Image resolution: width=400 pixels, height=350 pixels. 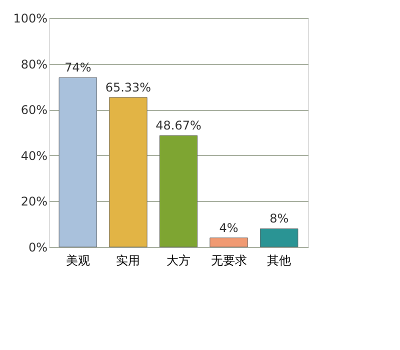 What do you see at coordinates (228, 261) in the screenshot?
I see `x-tick-label: 无要求` at bounding box center [228, 261].